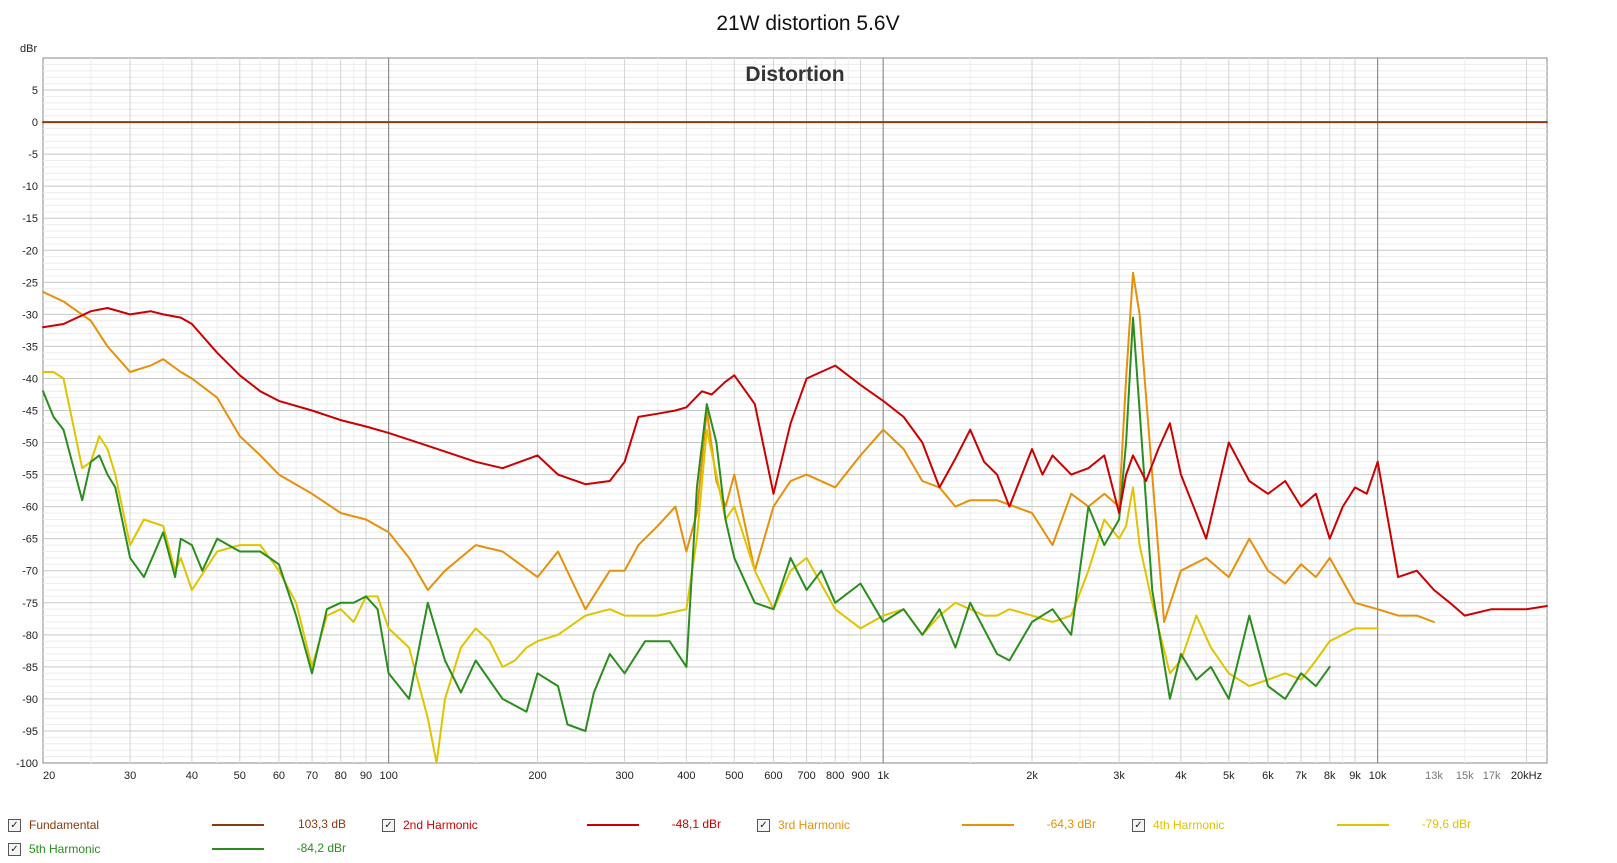 The height and width of the screenshot is (863, 1617). What do you see at coordinates (773, 776) in the screenshot?
I see `x-tick-label: 600` at bounding box center [773, 776].